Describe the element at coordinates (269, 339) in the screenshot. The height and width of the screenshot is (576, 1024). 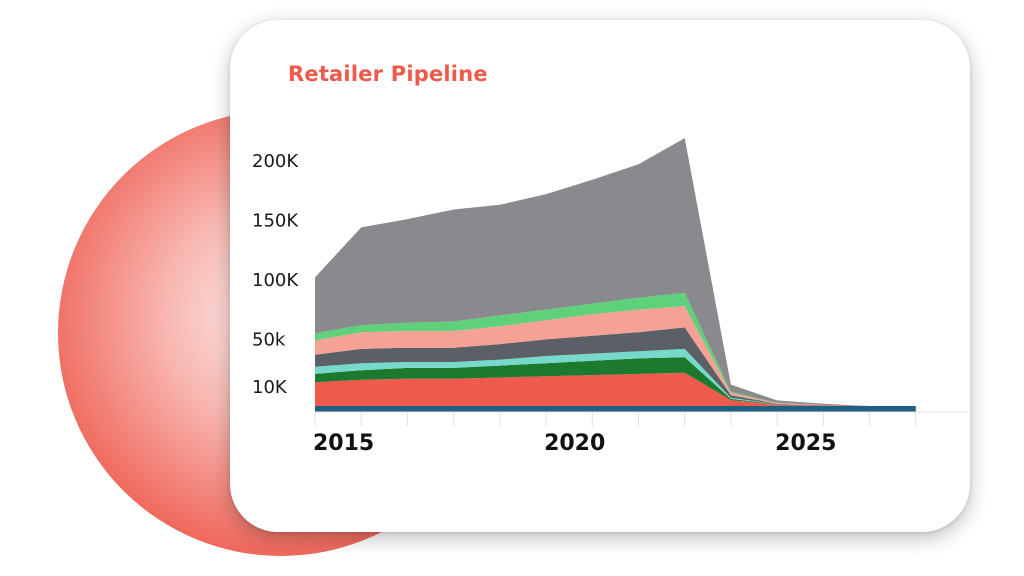
I see `y-tick-label: 50k` at that location.